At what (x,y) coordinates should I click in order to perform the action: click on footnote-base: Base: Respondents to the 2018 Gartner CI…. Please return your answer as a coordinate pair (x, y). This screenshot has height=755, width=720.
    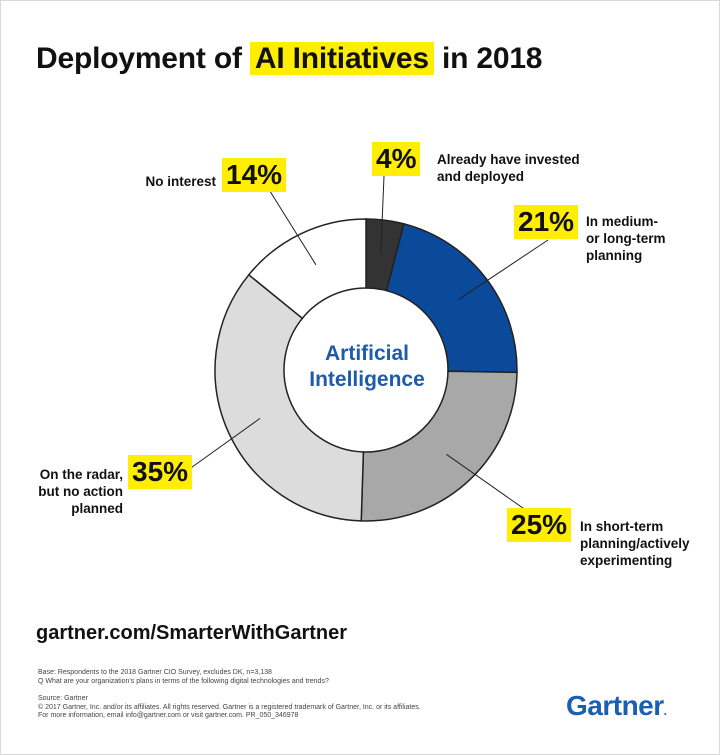
    Looking at the image, I should click on (183, 677).